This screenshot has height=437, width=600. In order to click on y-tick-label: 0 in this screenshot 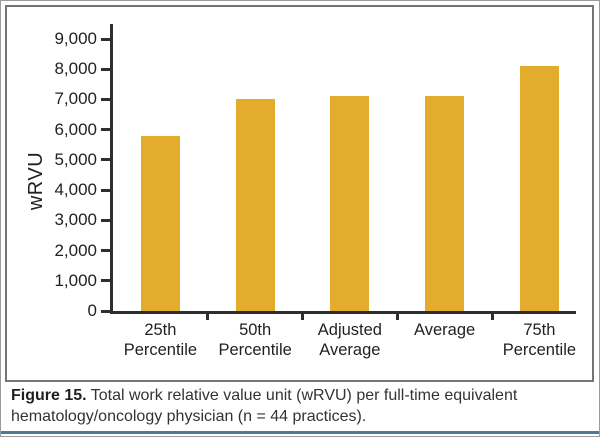, I will do `click(92, 310)`.